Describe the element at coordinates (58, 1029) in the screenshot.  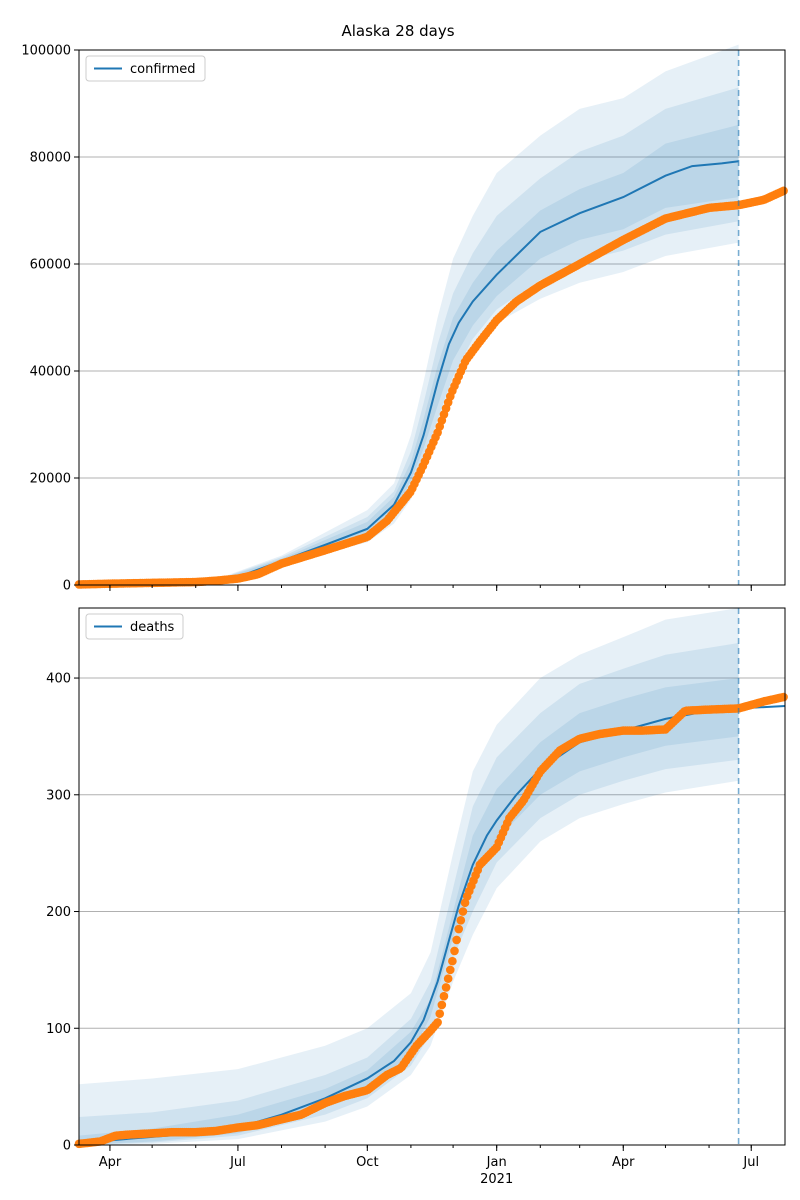
I see `y-tick-label: 100` at that location.